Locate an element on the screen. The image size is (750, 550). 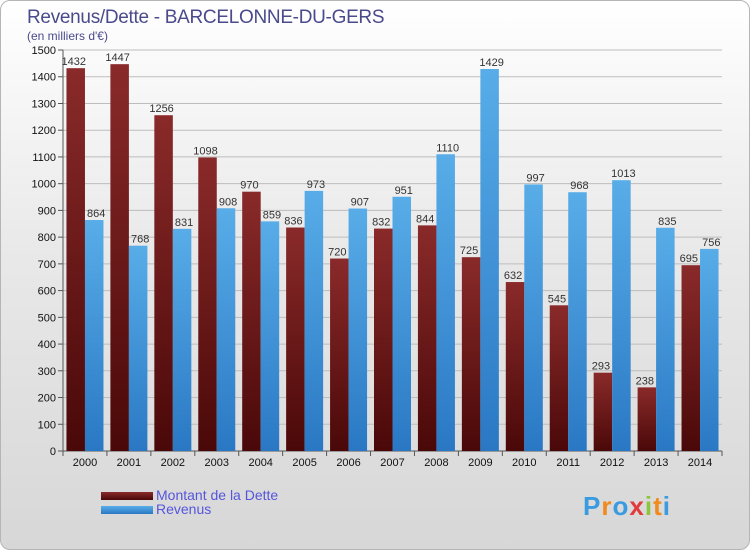
y-tick-label-900: 900 is located at coordinates (47, 211).